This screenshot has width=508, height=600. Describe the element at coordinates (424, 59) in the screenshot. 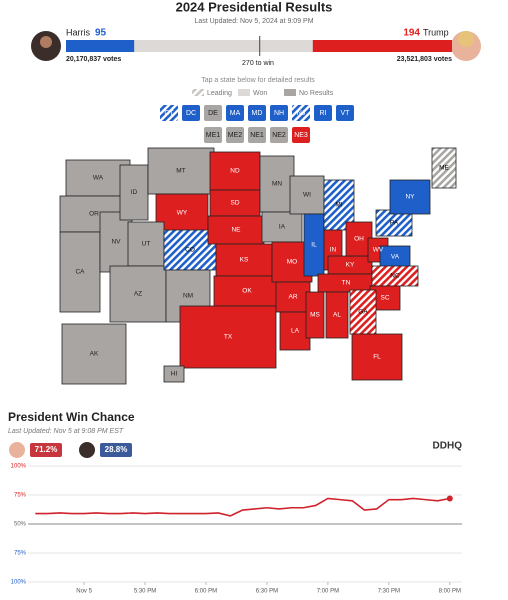

I see `trump-votes: 23,521,803 votes` at that location.